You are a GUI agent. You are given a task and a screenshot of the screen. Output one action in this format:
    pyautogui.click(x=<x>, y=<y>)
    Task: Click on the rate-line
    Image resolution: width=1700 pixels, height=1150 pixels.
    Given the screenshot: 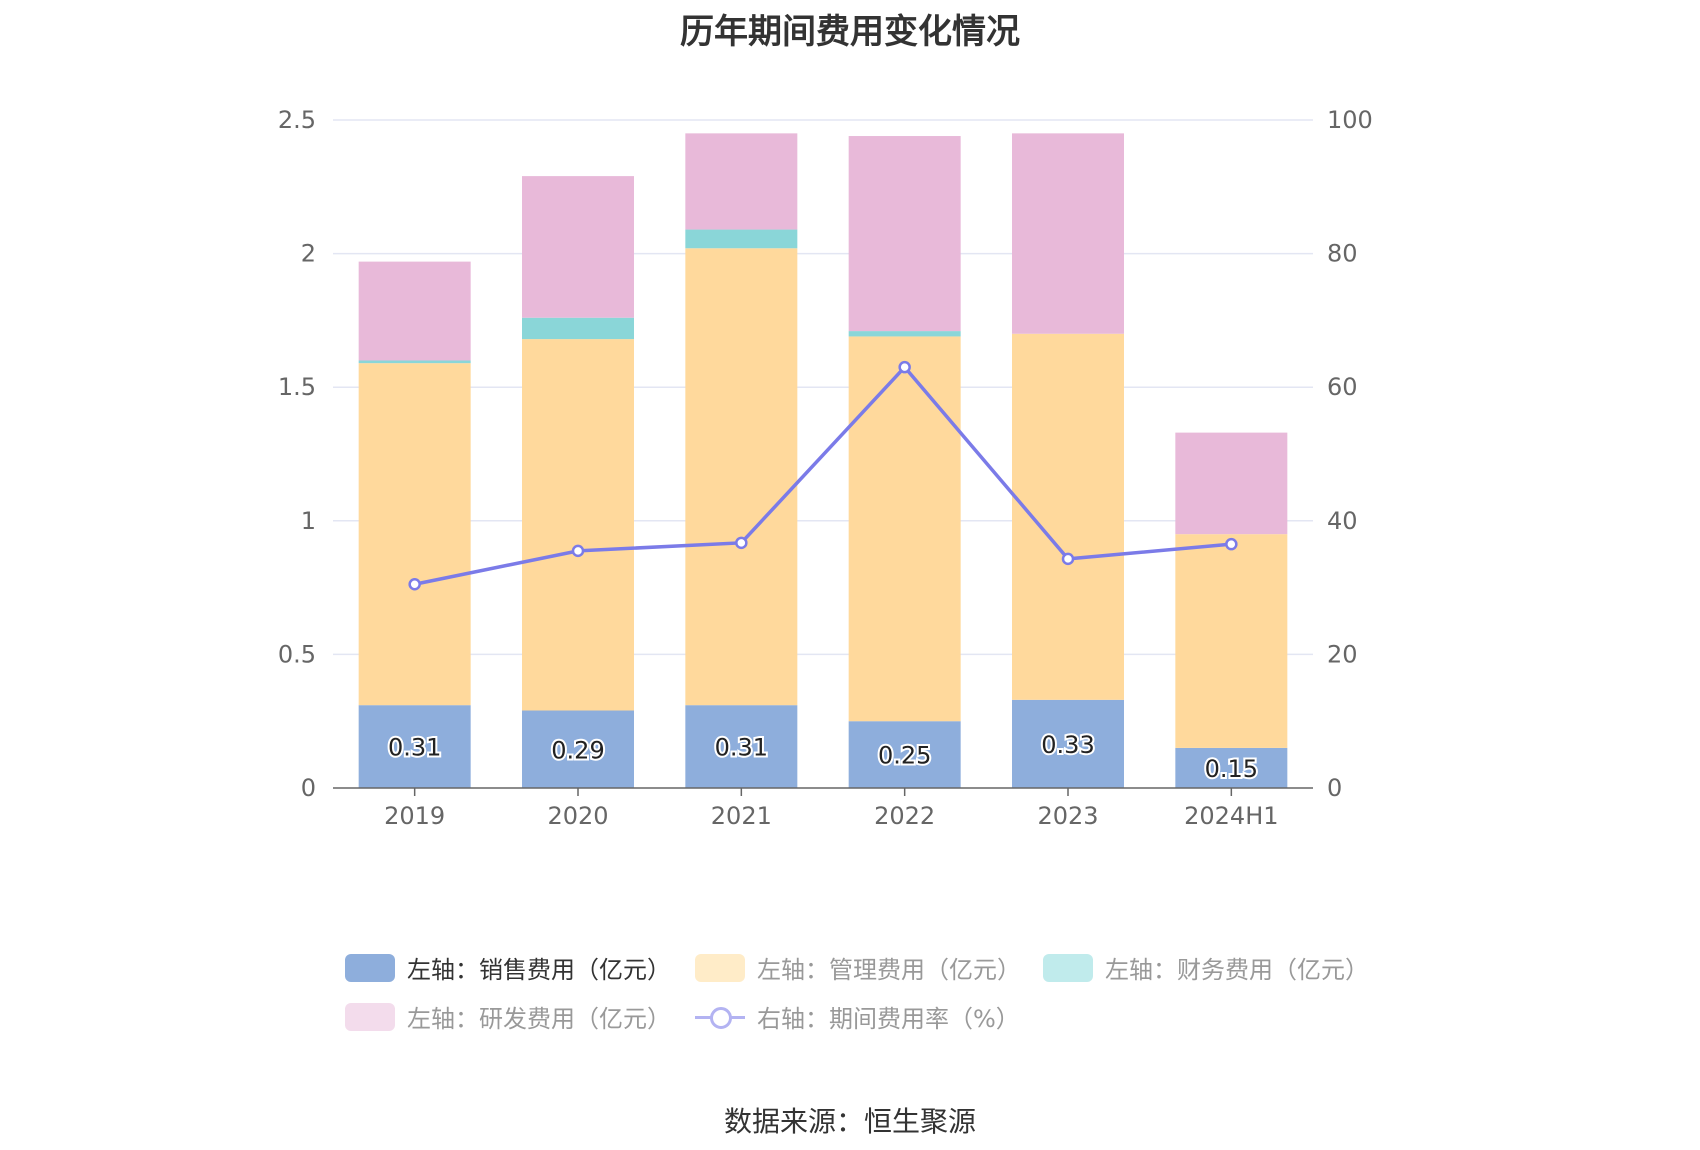 What is the action you would take?
    pyautogui.click(x=823, y=475)
    